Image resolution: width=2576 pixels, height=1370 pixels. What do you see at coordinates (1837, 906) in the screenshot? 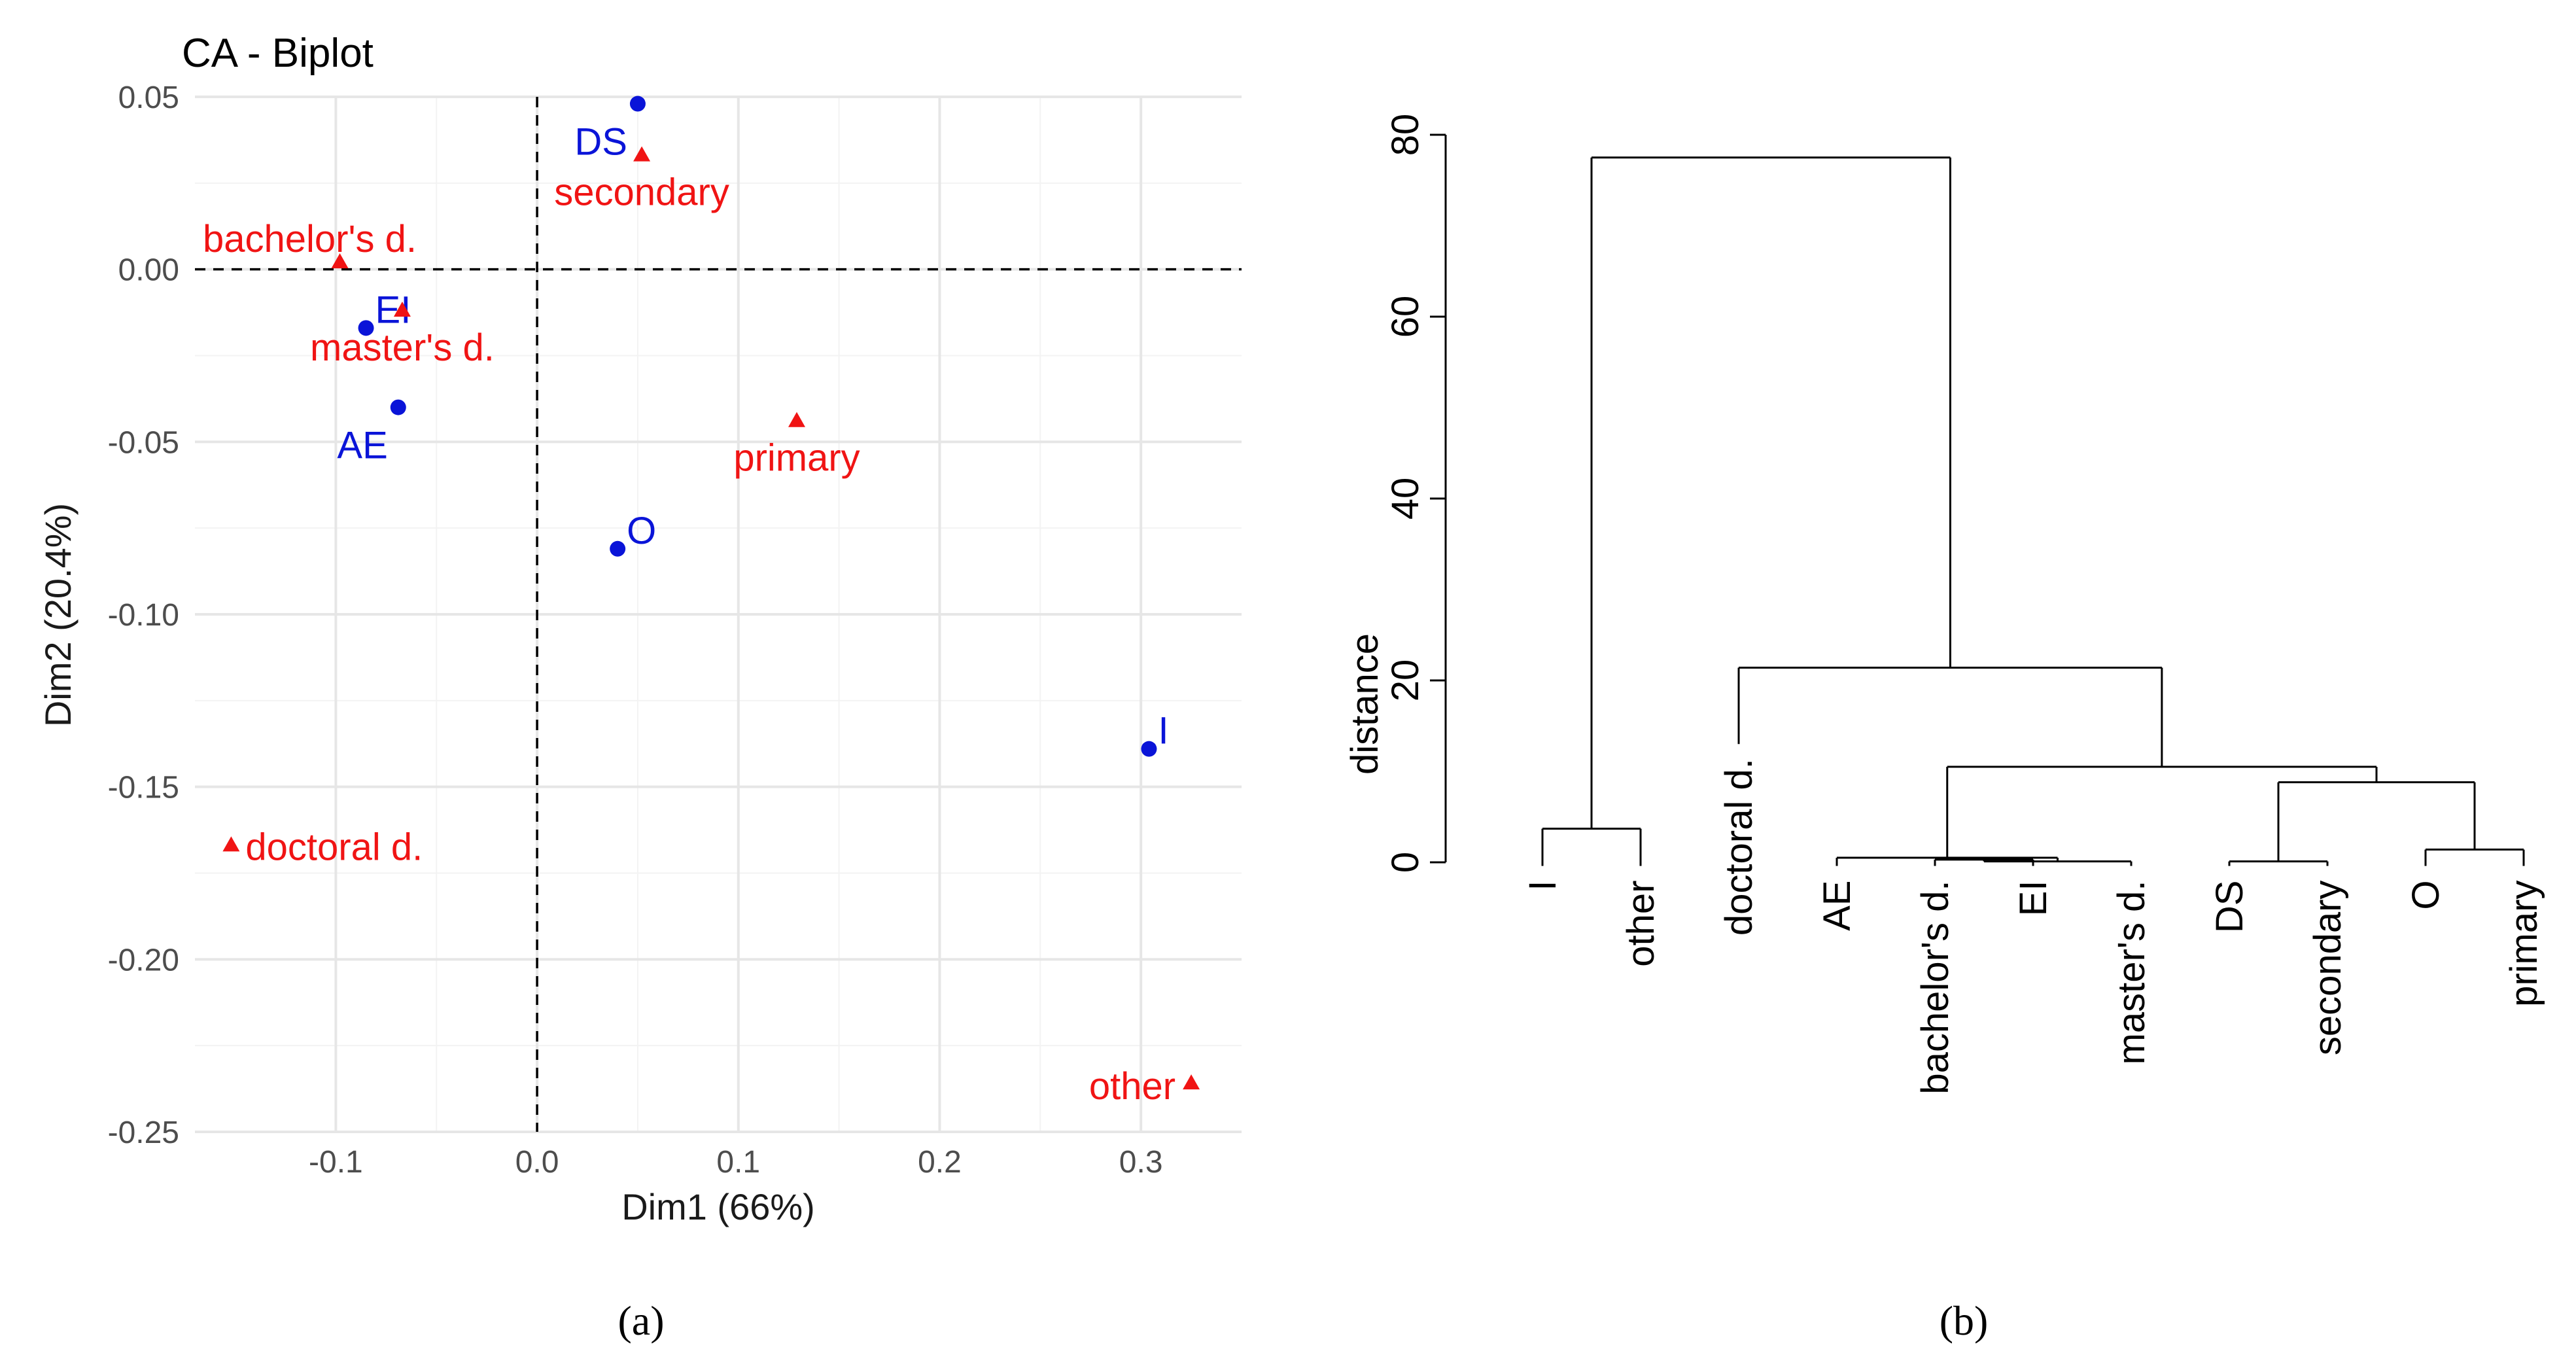
I see `leaf-label-ae: AE` at bounding box center [1837, 906].